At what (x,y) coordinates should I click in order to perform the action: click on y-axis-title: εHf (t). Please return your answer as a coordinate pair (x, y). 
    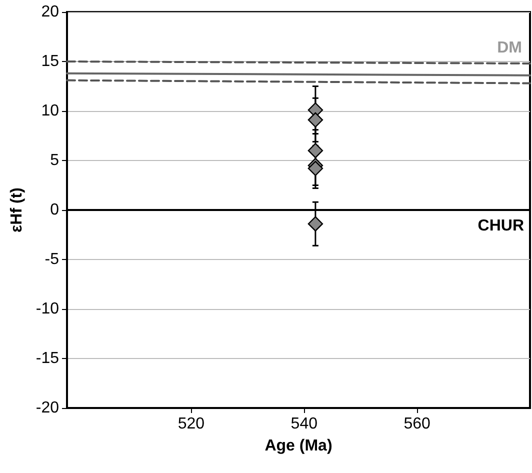
    Looking at the image, I should click on (17, 210).